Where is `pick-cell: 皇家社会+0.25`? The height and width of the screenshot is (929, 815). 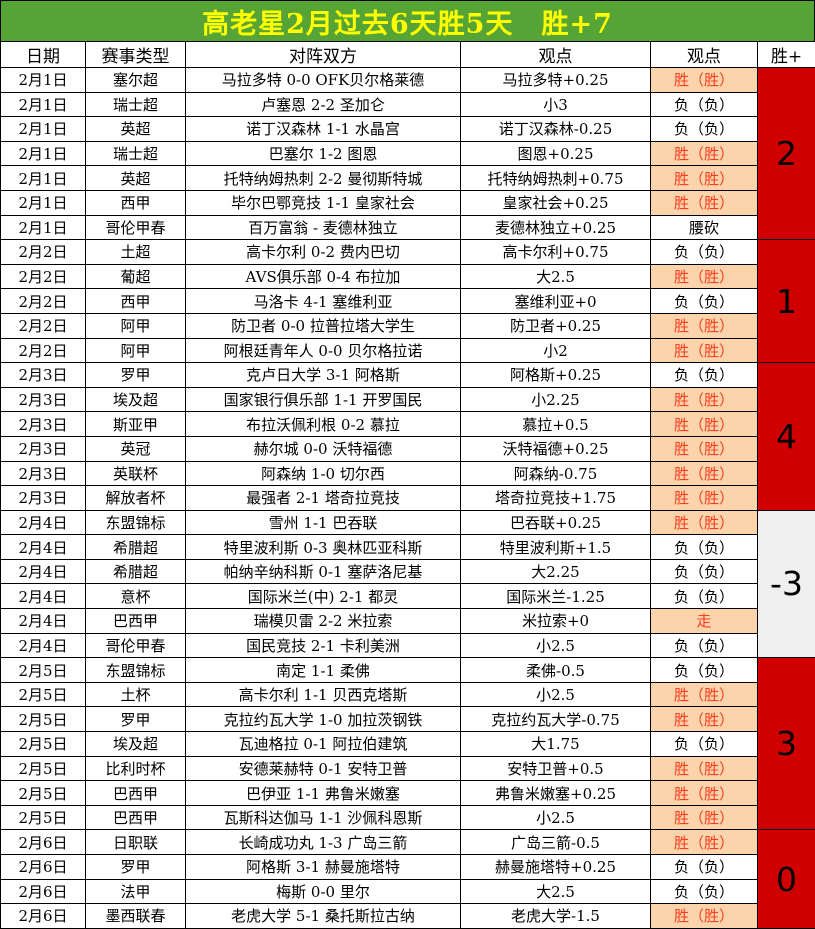
pick-cell: 皇家社会+0.25 is located at coordinates (556, 202).